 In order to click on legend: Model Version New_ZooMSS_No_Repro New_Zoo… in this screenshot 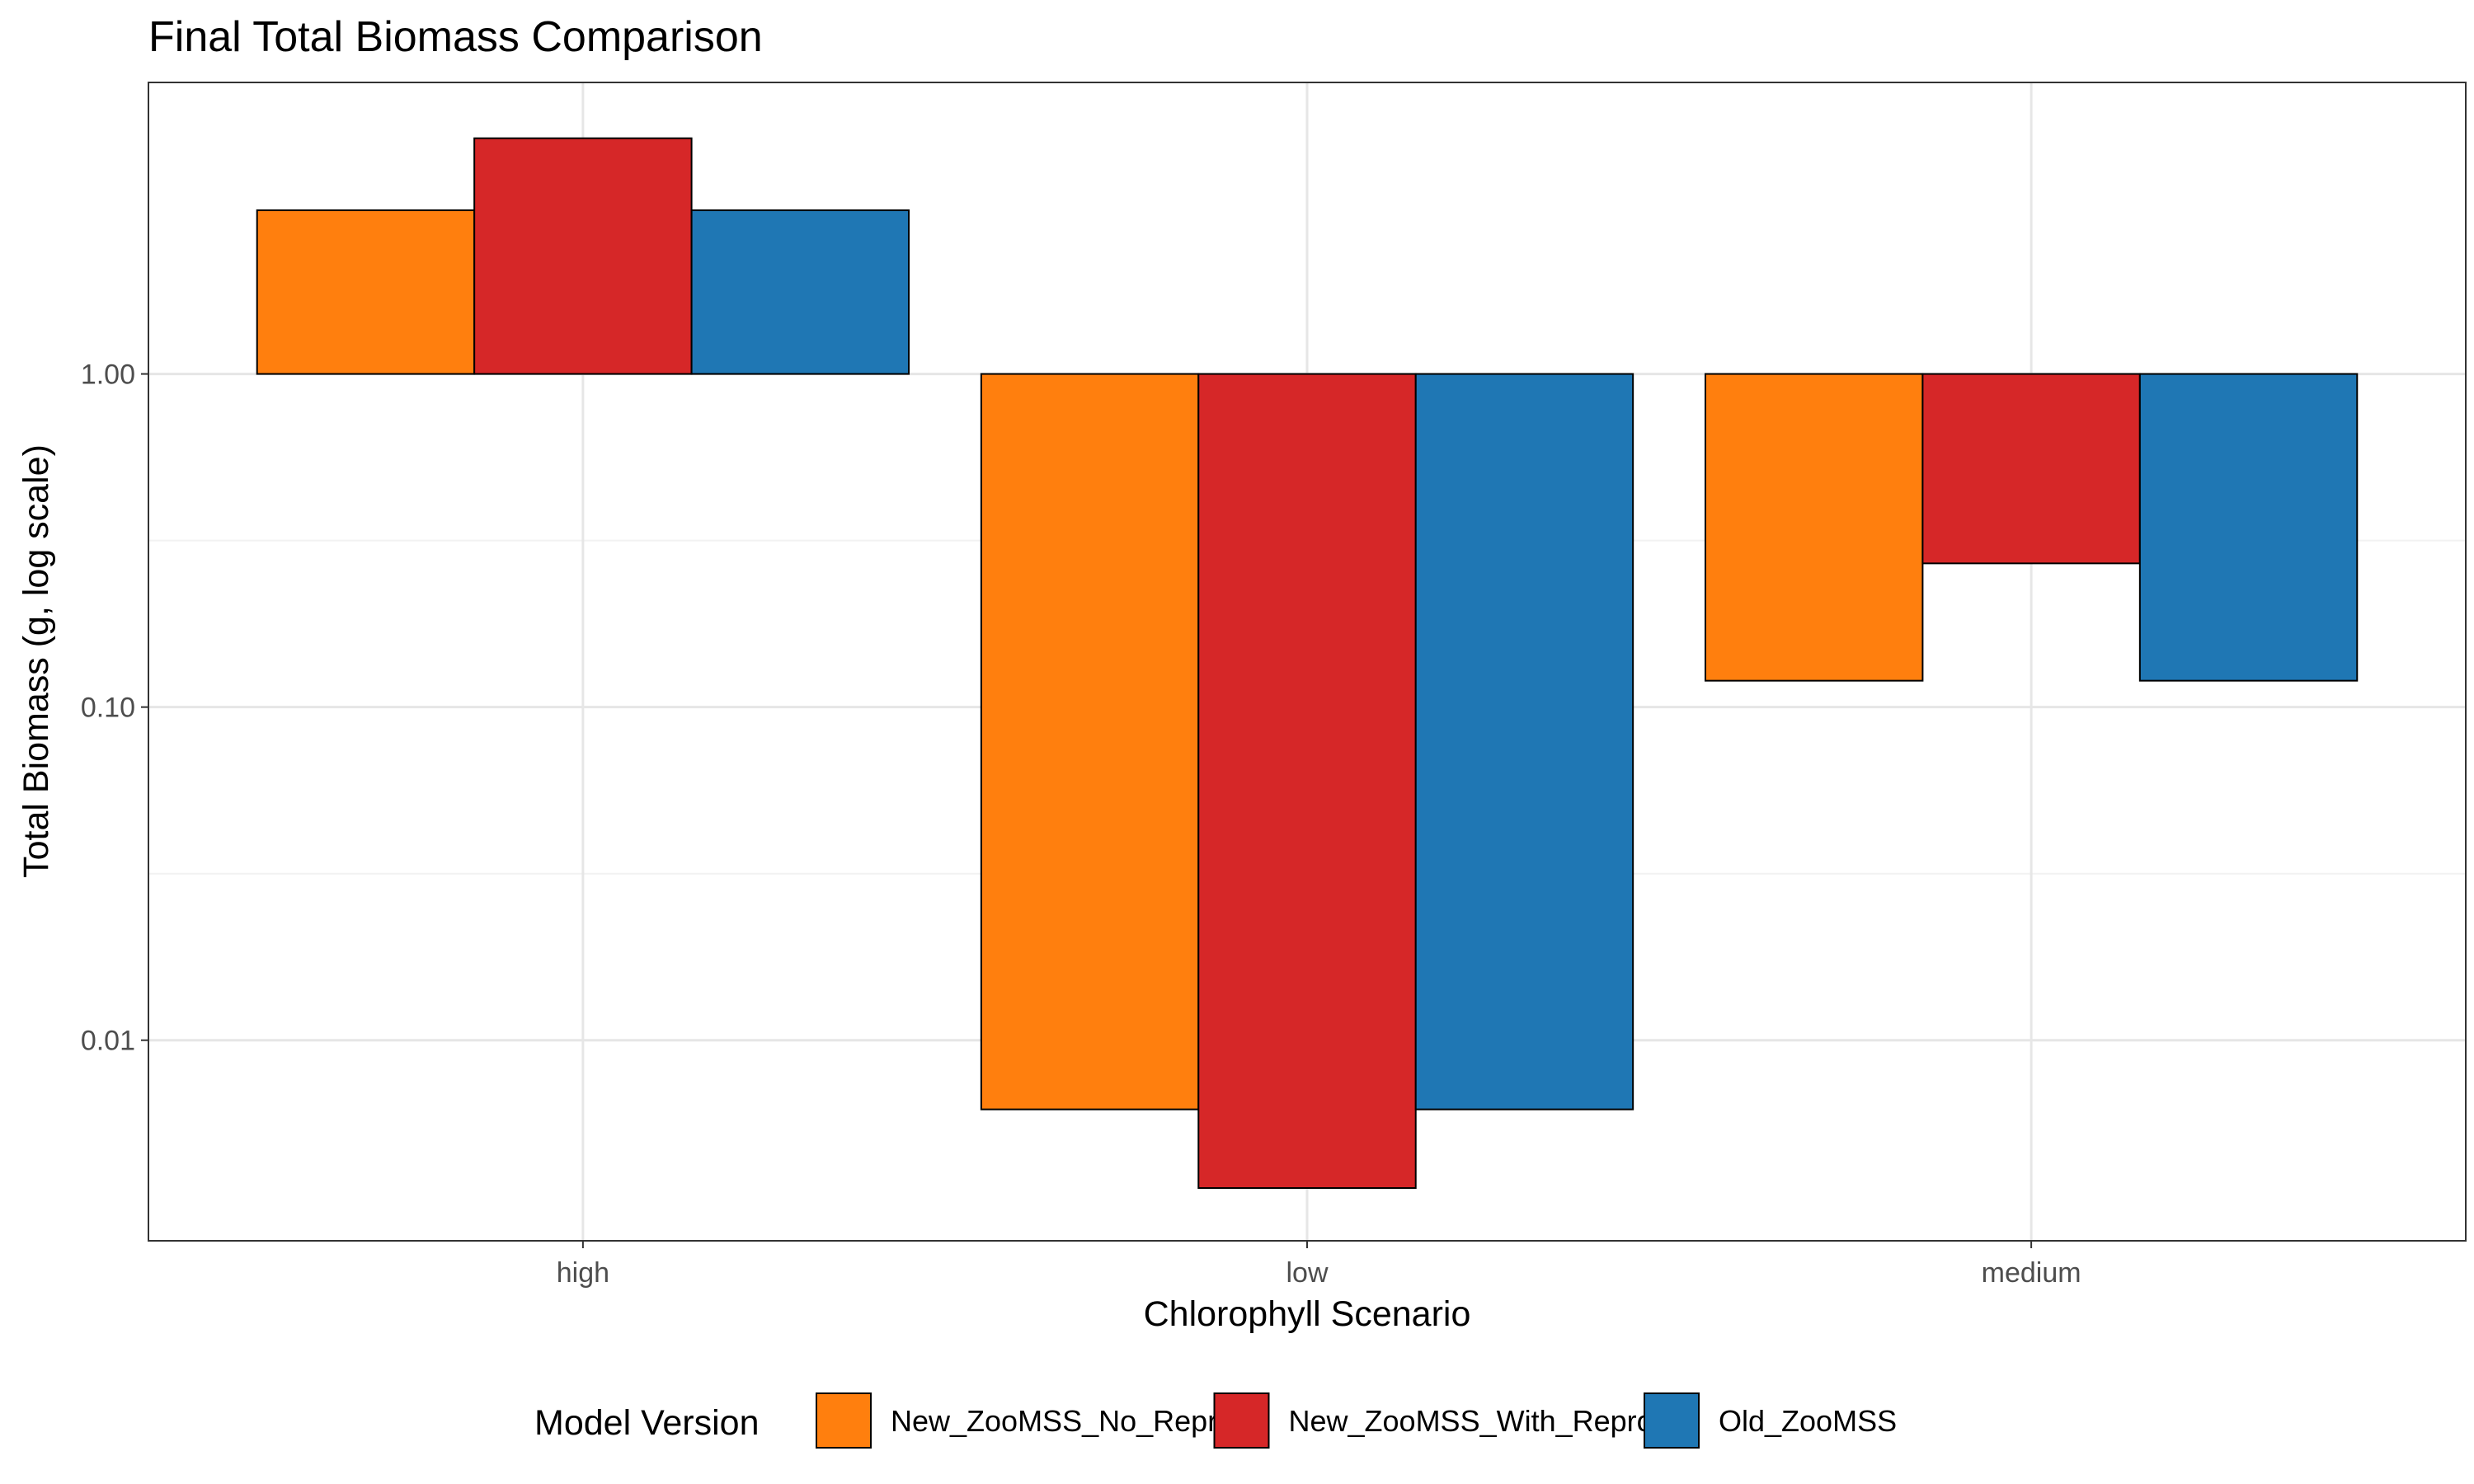, I will do `click(1215, 1420)`.